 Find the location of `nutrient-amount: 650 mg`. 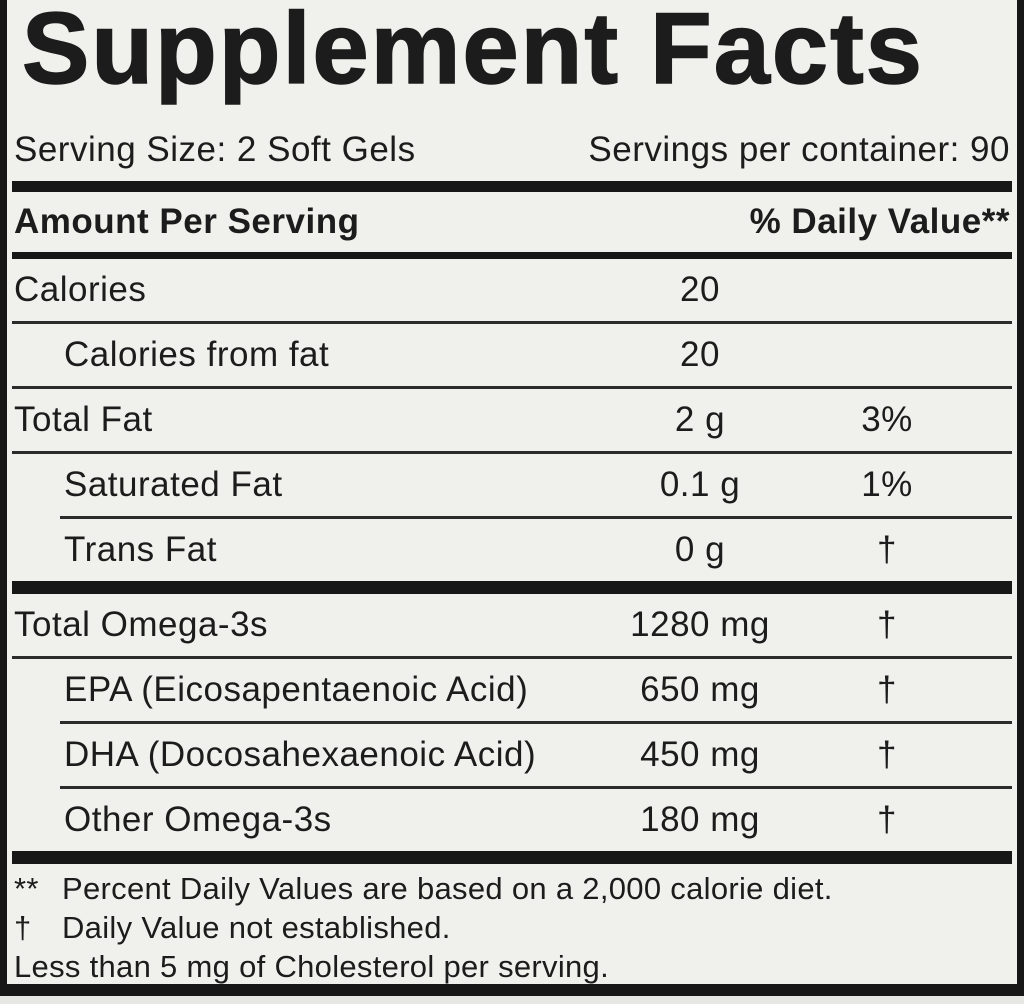

nutrient-amount: 650 mg is located at coordinates (700, 689).